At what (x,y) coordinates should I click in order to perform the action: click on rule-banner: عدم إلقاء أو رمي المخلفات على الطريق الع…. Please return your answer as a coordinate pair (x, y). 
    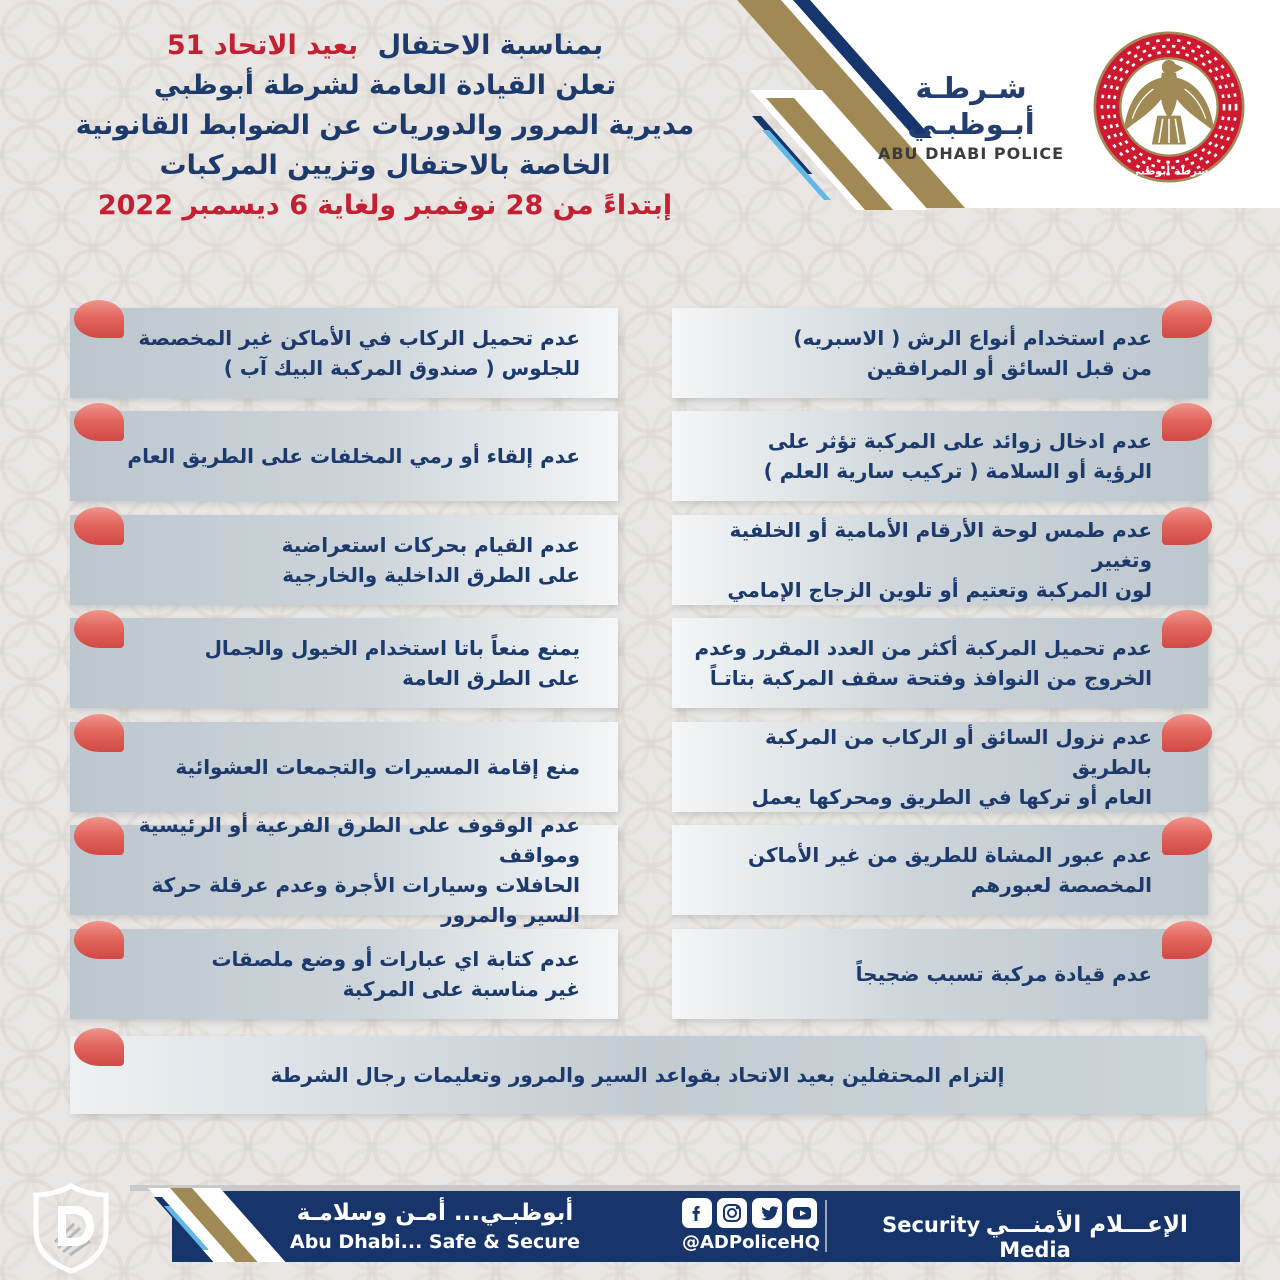
    Looking at the image, I should click on (344, 452).